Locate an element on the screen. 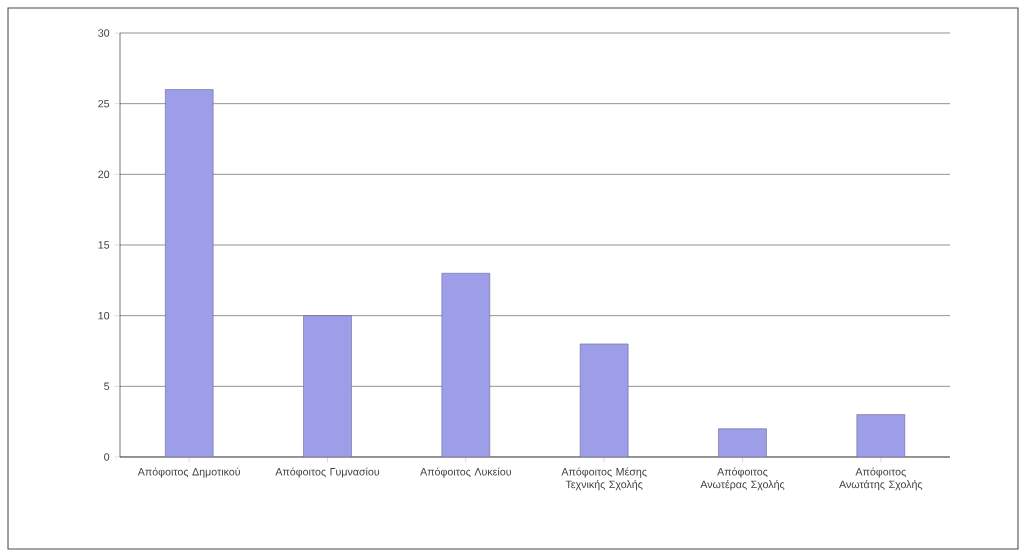 The image size is (1026, 557). y-tick-label: 30 is located at coordinates (104, 33).